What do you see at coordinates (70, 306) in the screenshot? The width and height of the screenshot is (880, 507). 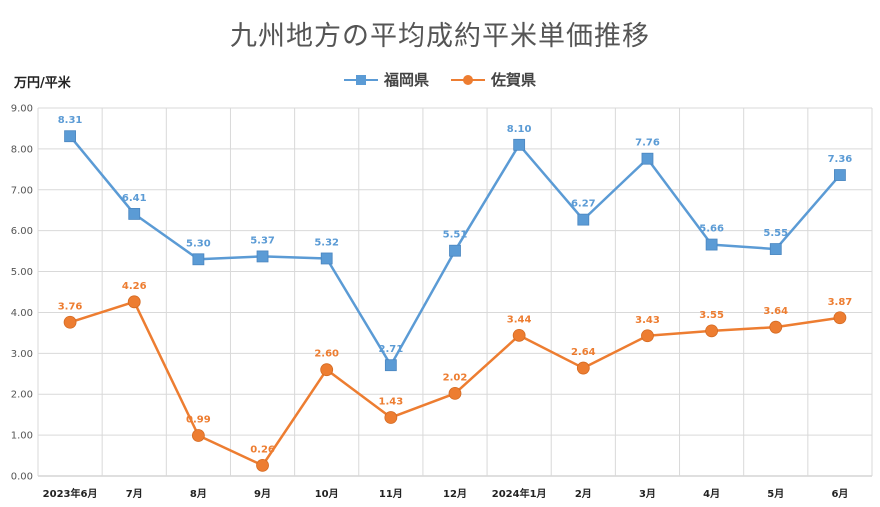 I see `data-label: 3.76` at bounding box center [70, 306].